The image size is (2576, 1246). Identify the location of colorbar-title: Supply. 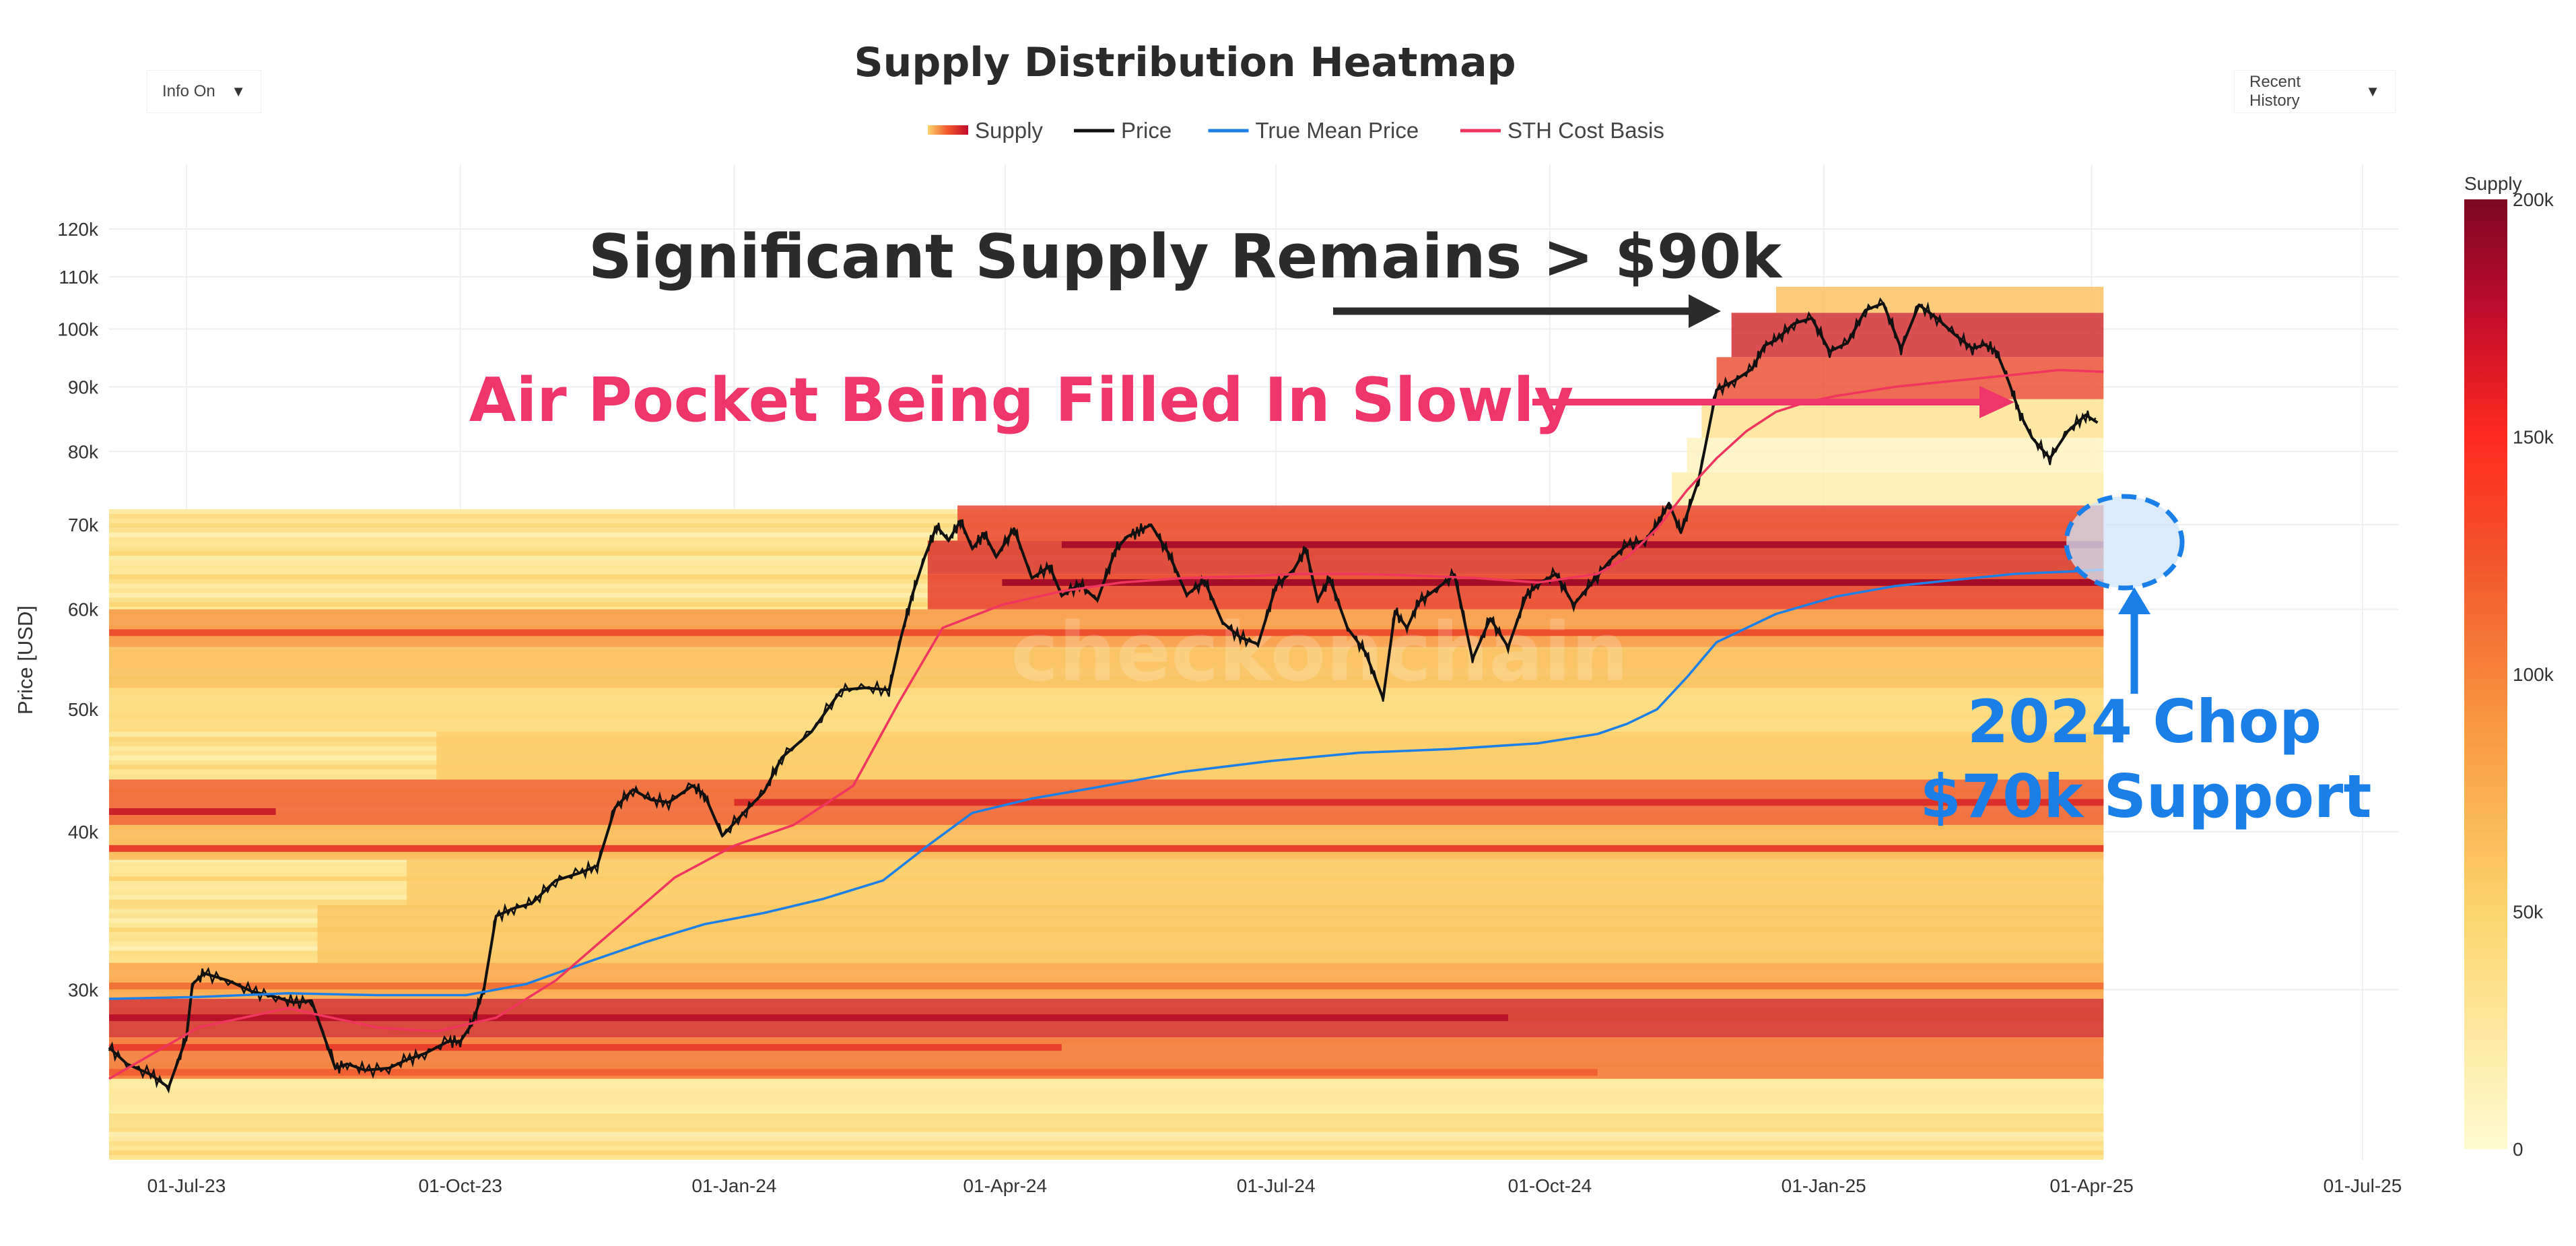
(2493, 183).